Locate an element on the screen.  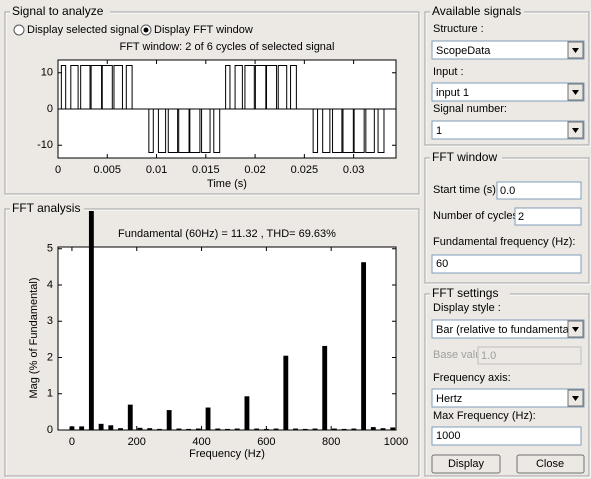
y-tick-label: 1 is located at coordinates (50, 394).